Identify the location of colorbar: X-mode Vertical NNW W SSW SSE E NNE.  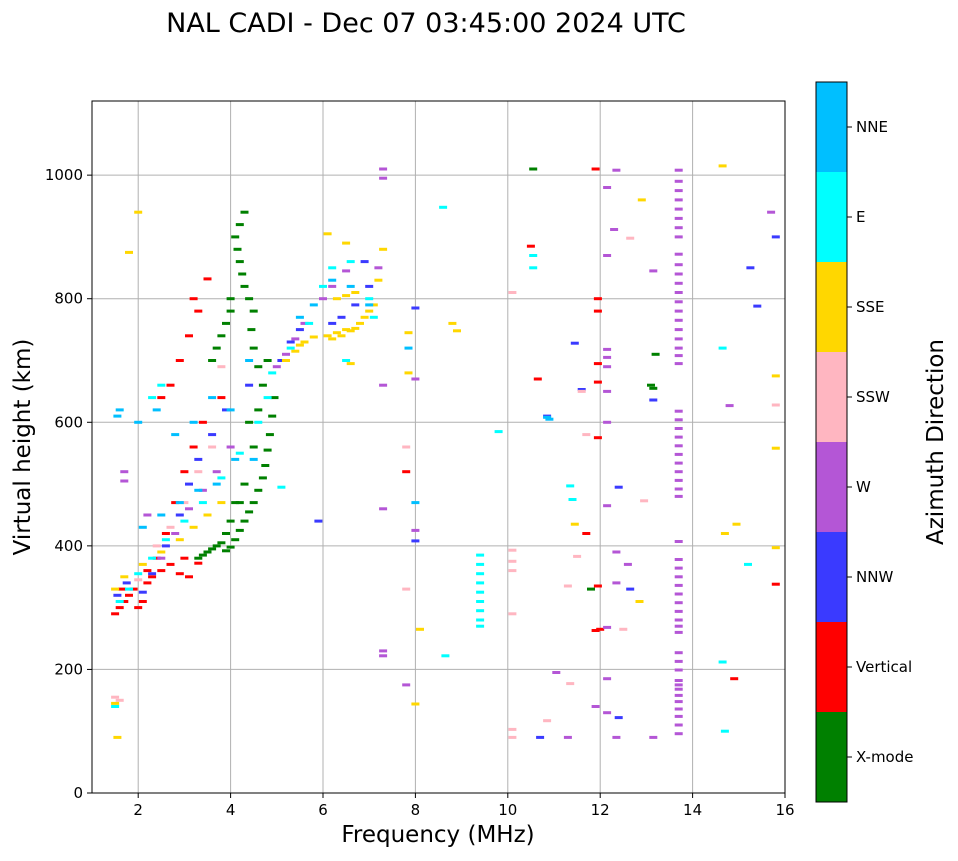
(864, 442).